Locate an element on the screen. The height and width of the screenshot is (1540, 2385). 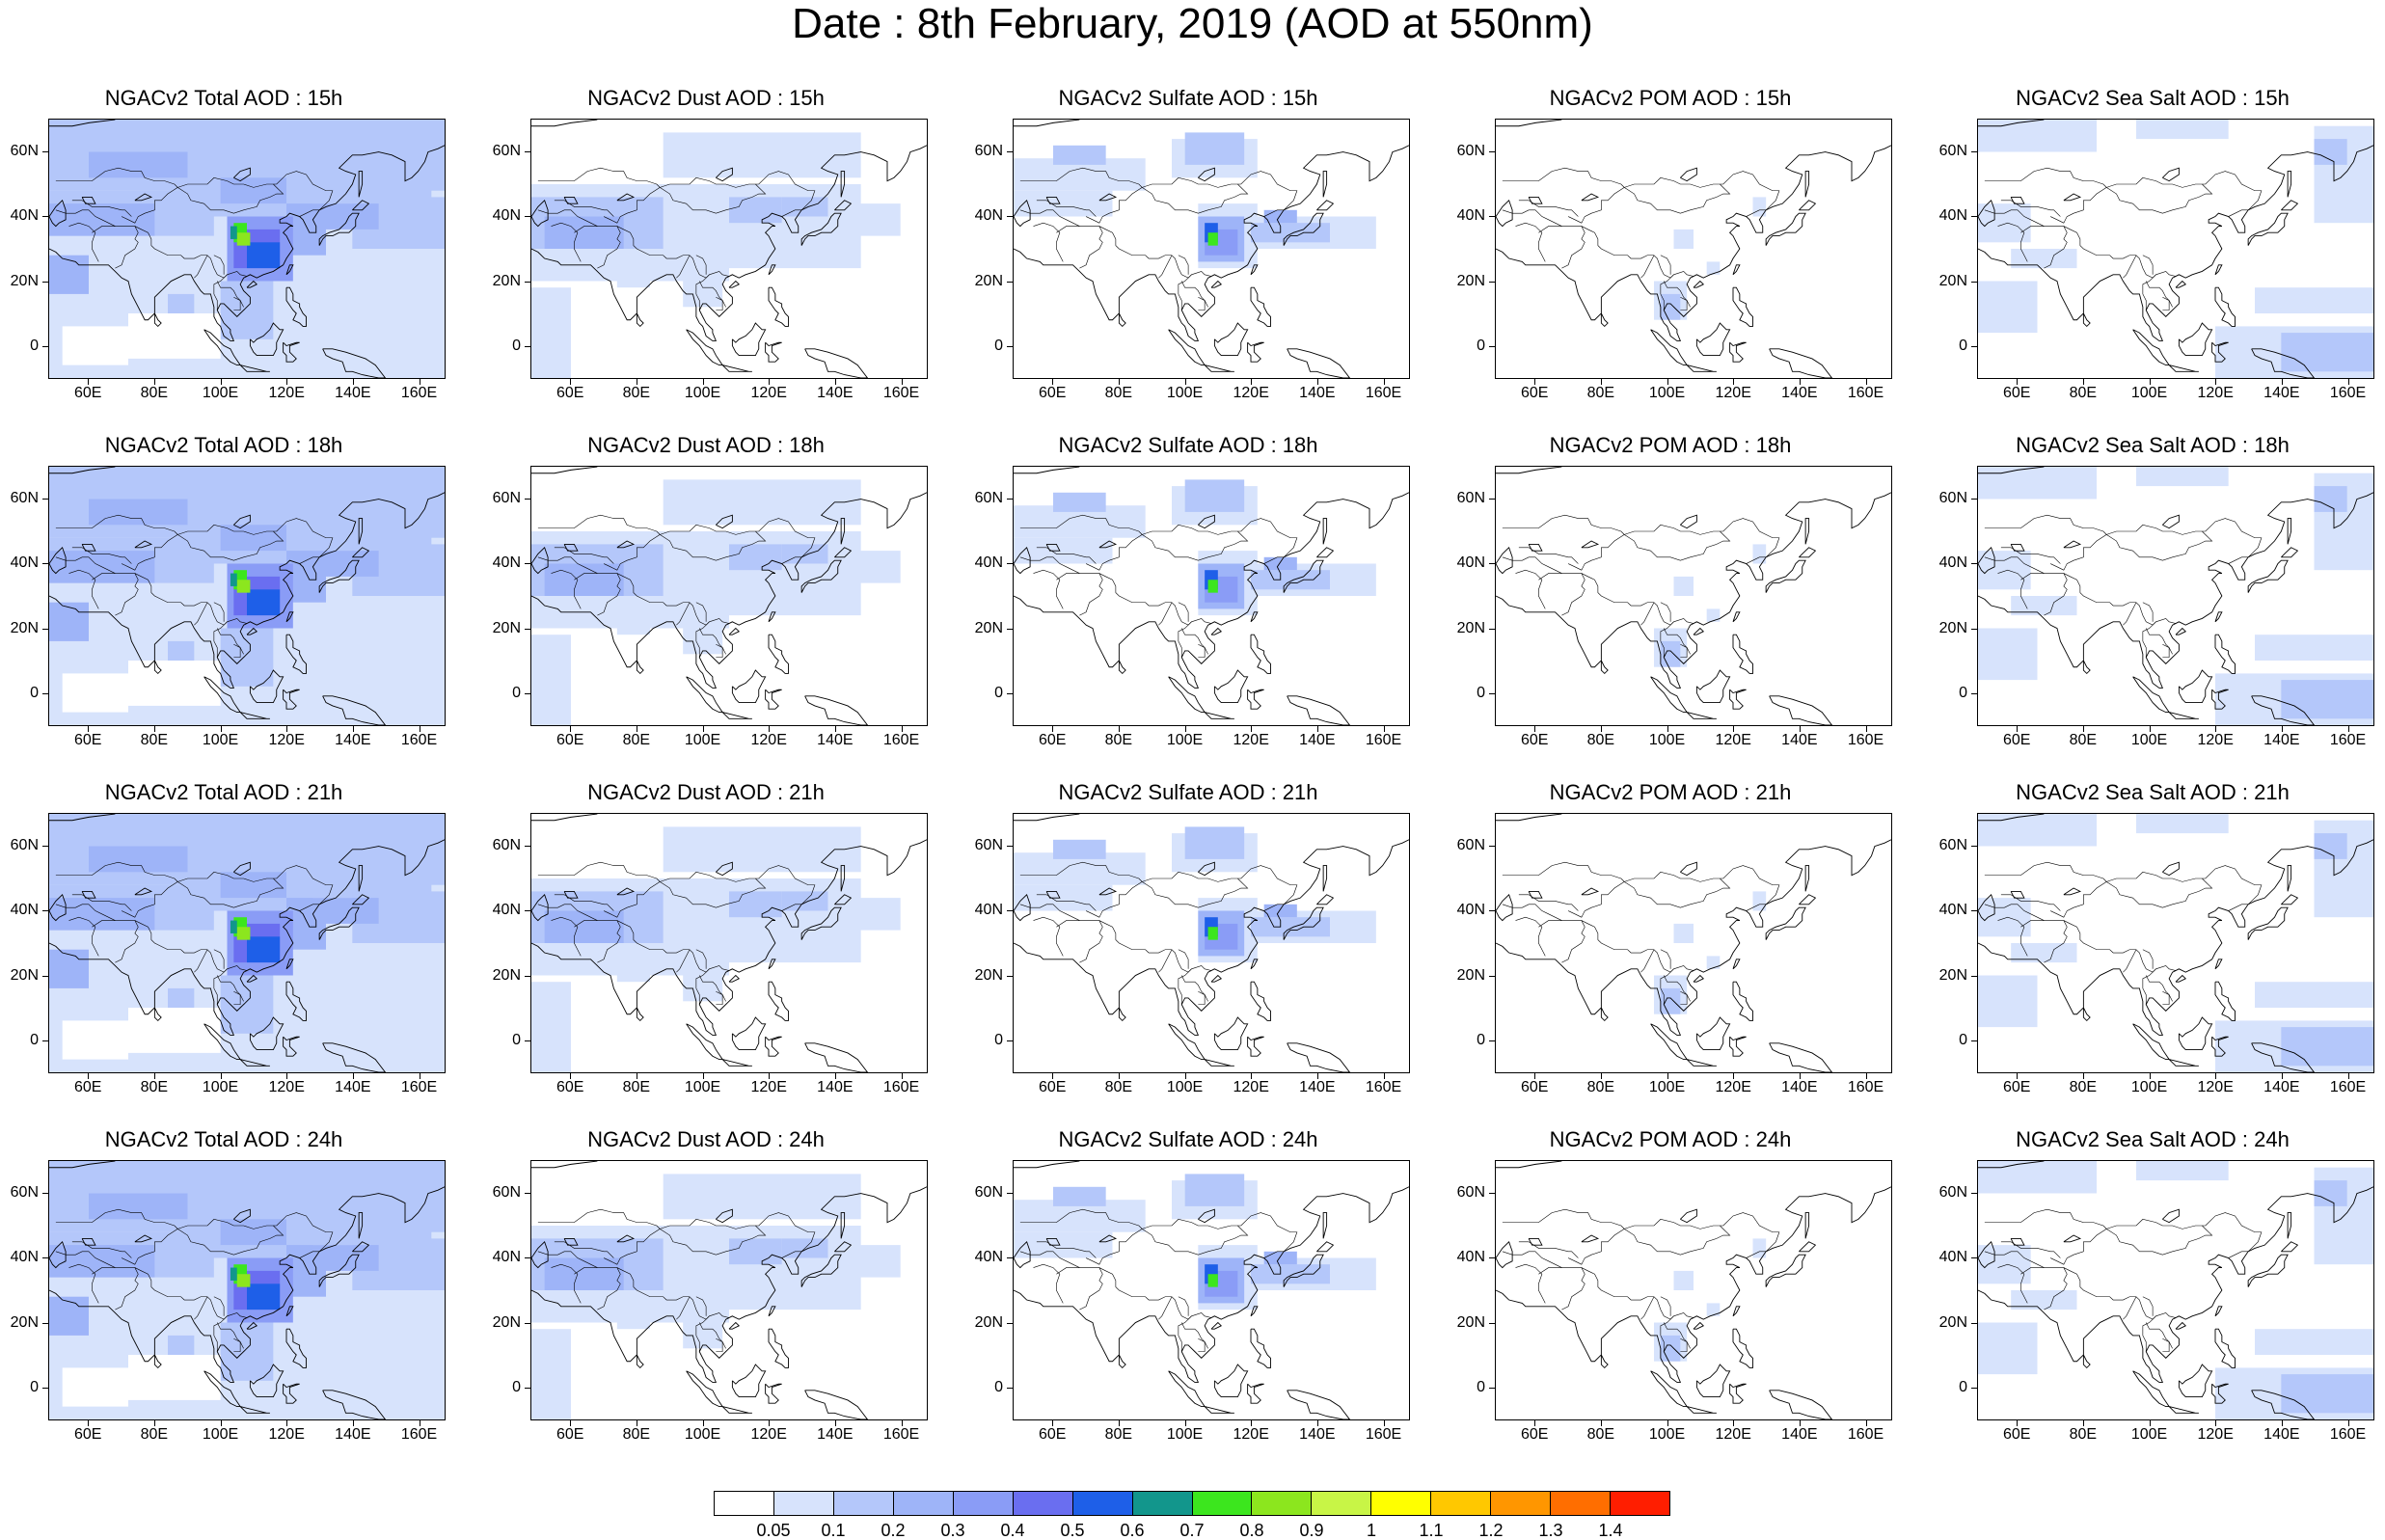
aod-map is located at coordinates (1694, 596).